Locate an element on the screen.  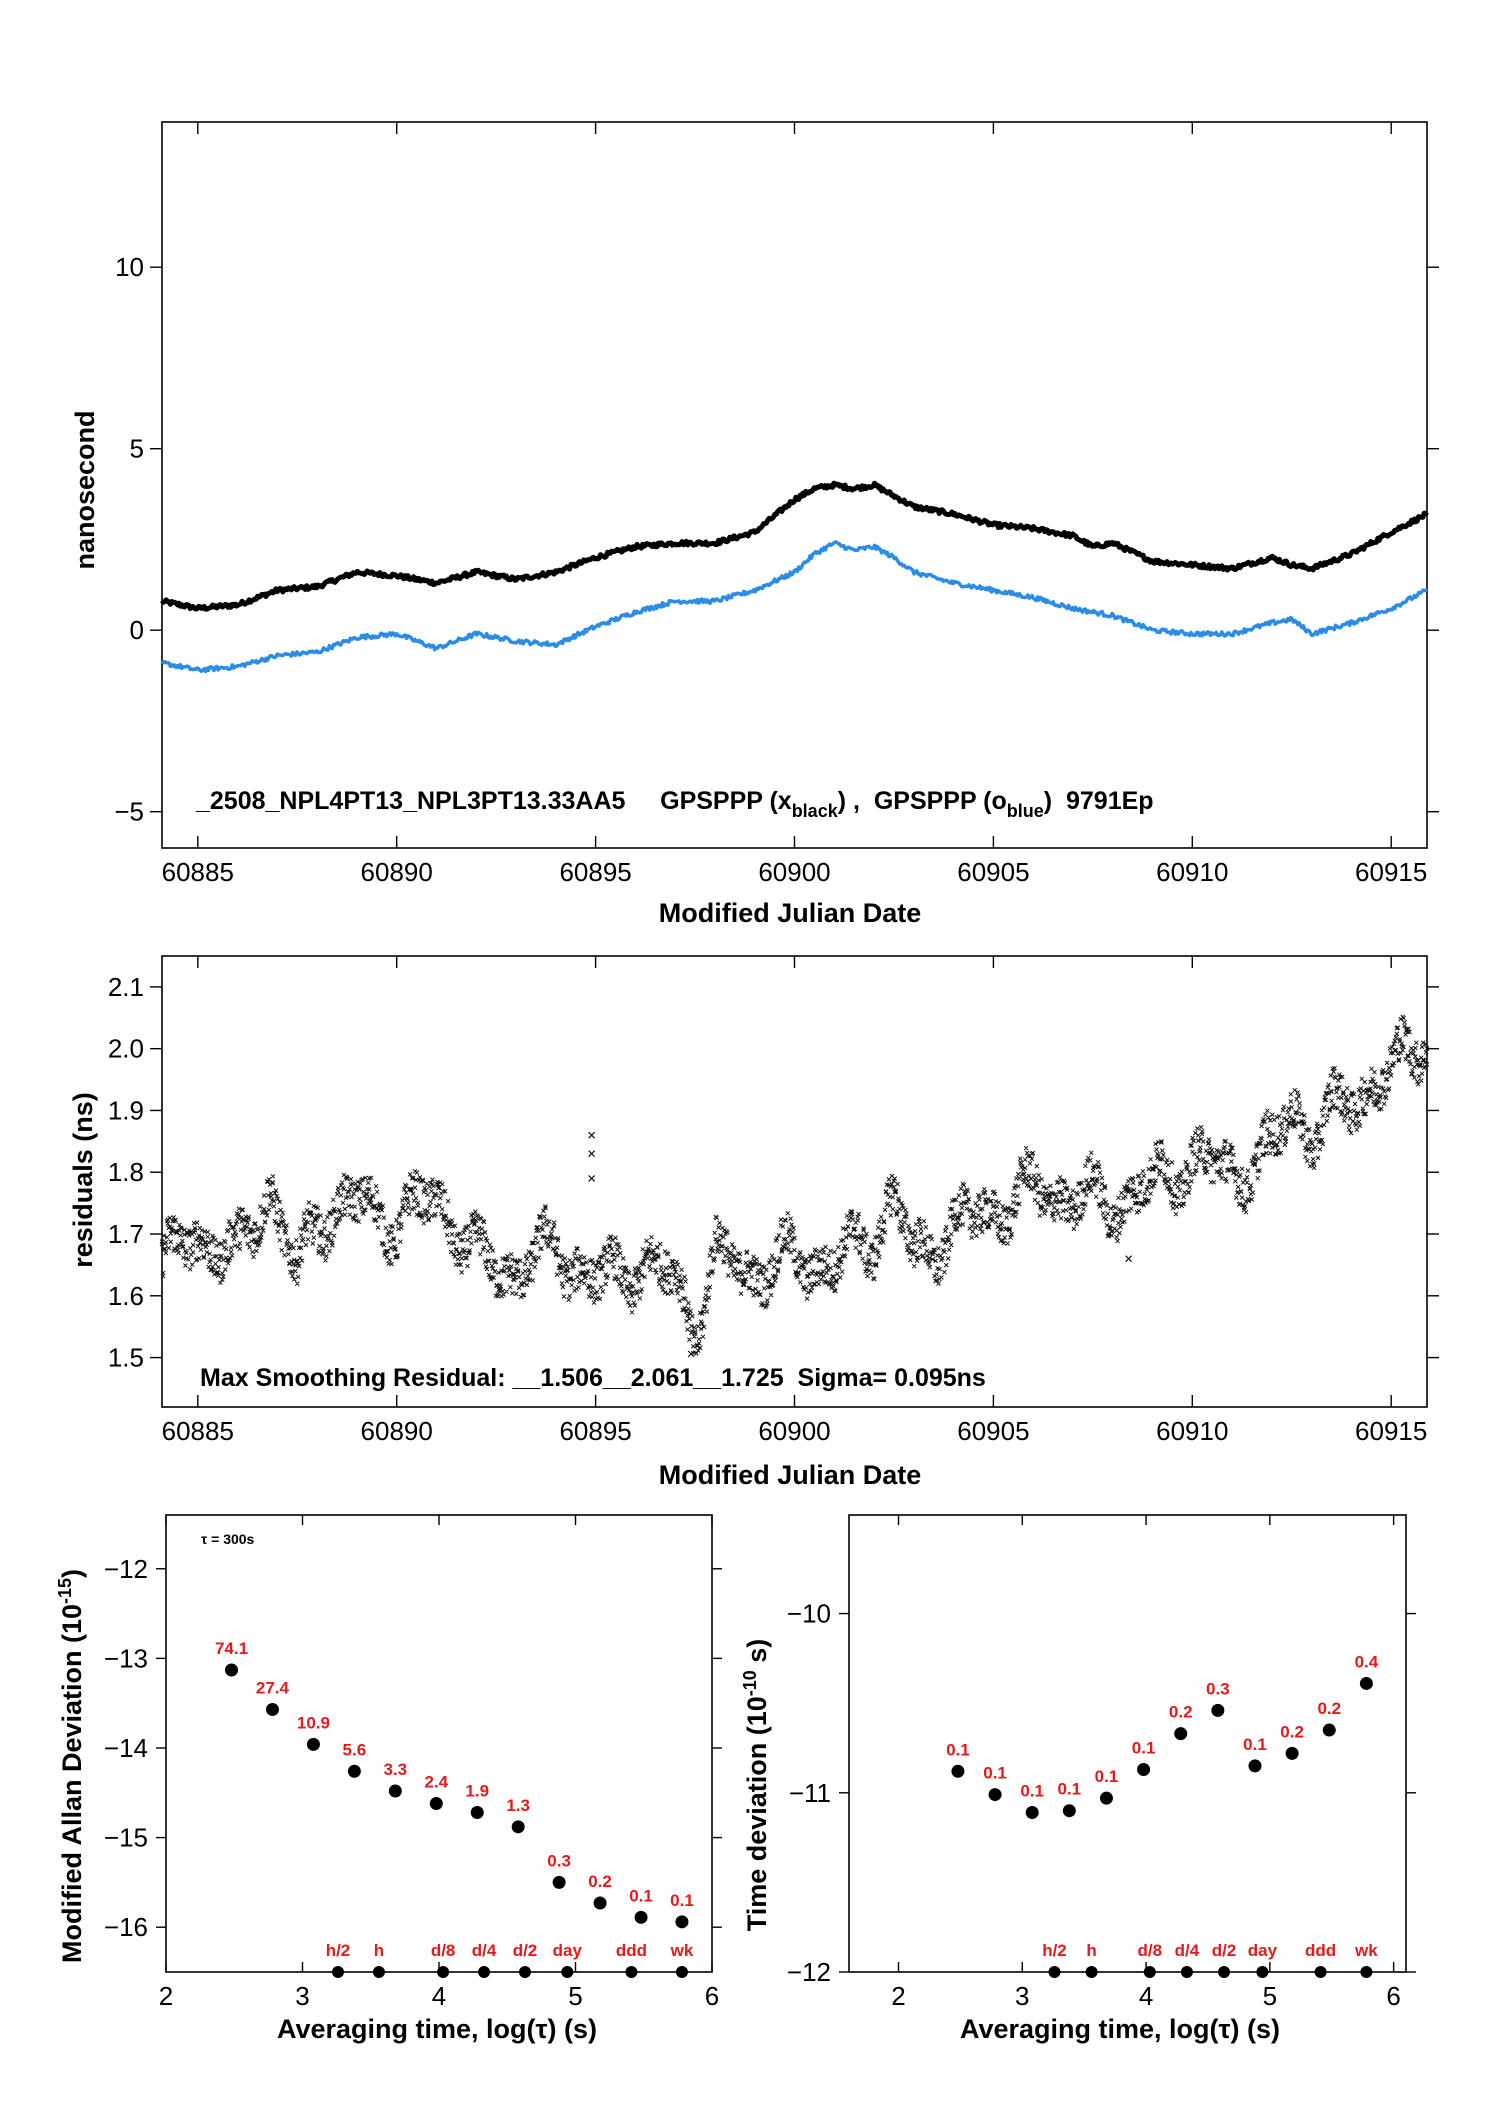
y-tick-label: 2.1 is located at coordinates (126, 987).